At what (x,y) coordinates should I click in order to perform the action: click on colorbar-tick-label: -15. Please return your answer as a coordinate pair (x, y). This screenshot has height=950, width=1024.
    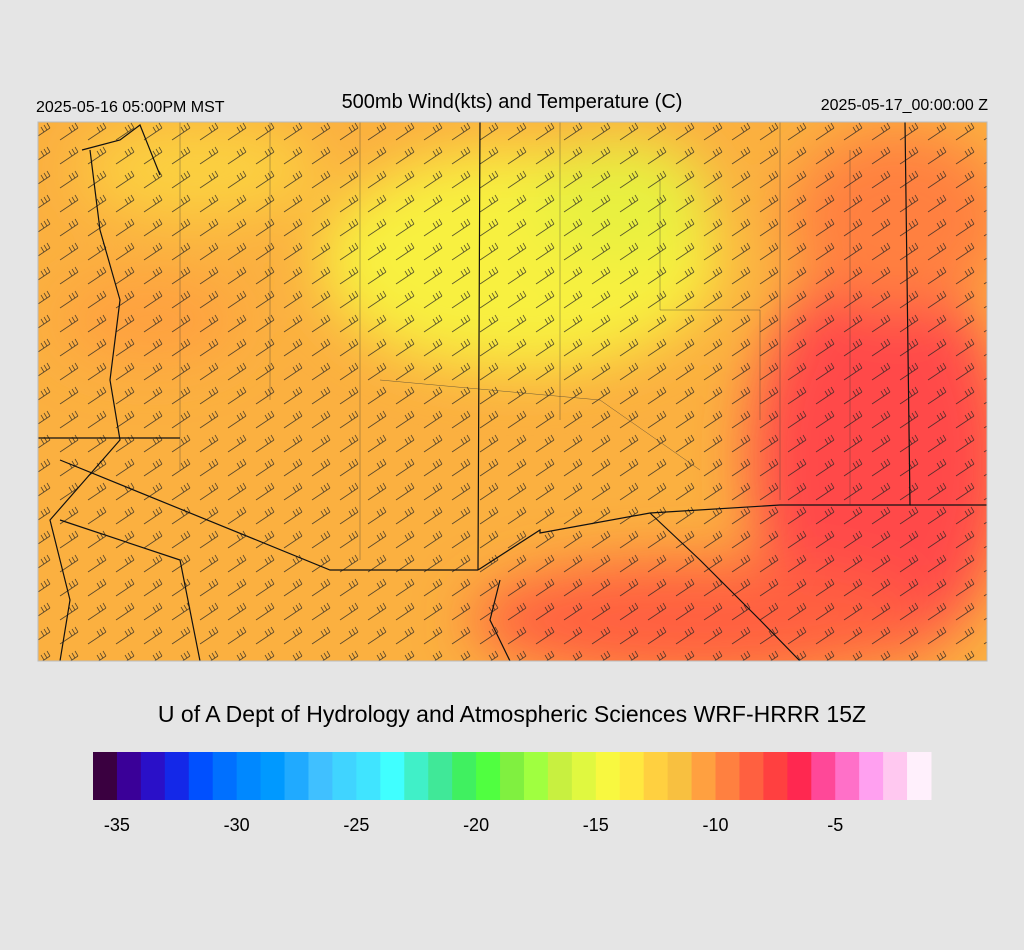
    Looking at the image, I should click on (596, 825).